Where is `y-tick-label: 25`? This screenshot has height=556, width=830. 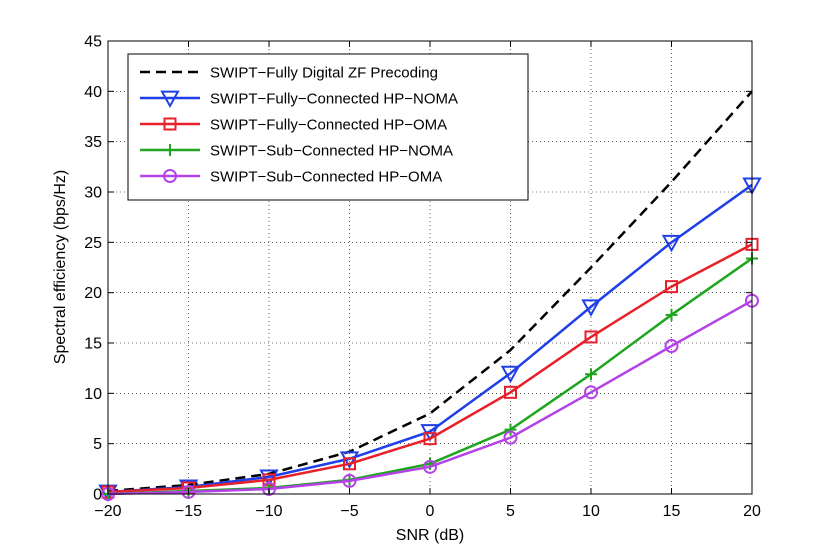 y-tick-label: 25 is located at coordinates (93, 243).